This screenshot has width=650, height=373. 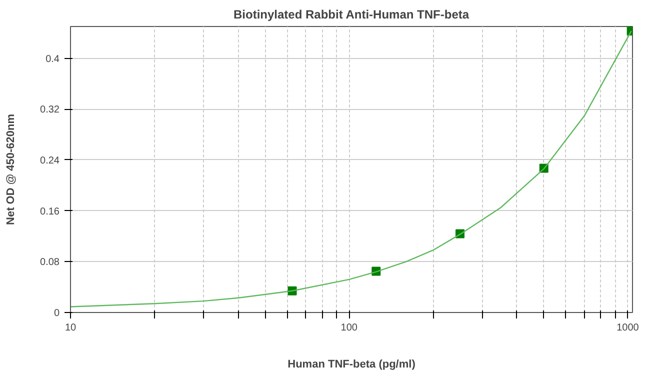 What do you see at coordinates (70, 328) in the screenshot?
I see `x-tick-label: 10` at bounding box center [70, 328].